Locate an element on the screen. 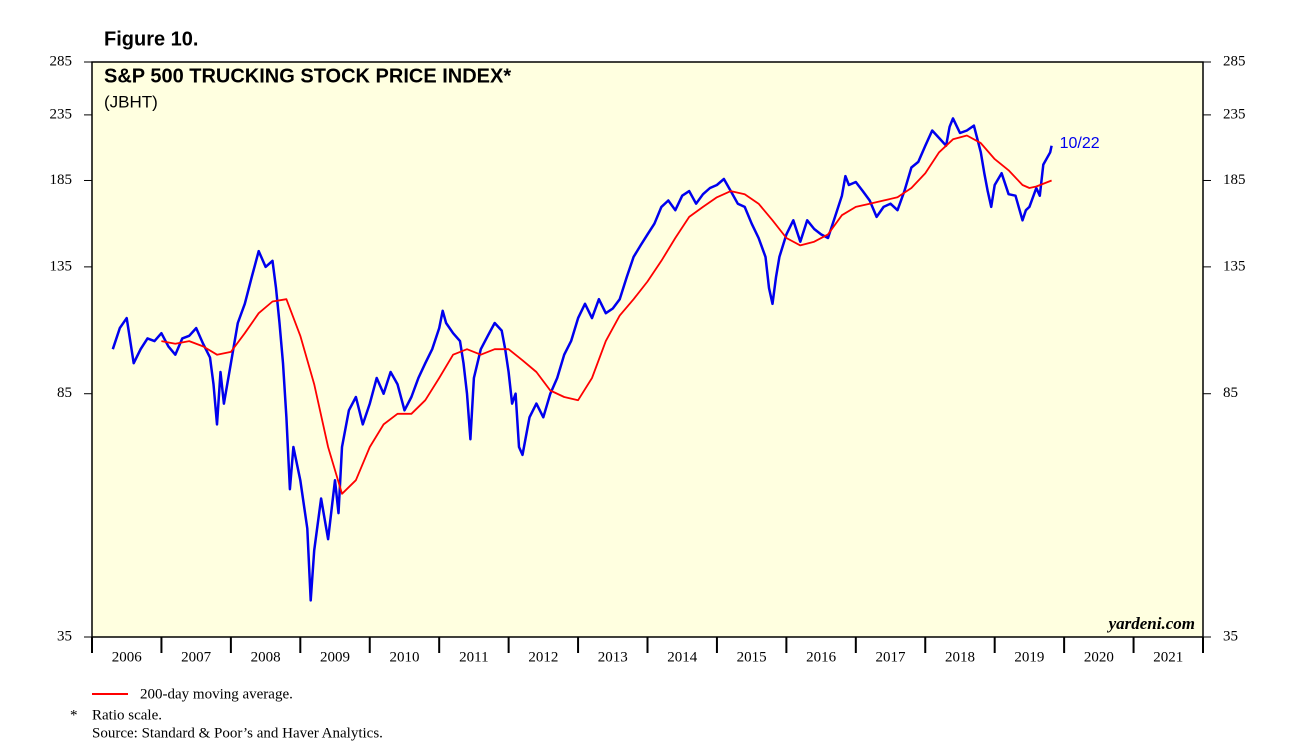  chart-title: S&P 500 TRUCKING STOCK PRICE INDEX* is located at coordinates (307, 76).